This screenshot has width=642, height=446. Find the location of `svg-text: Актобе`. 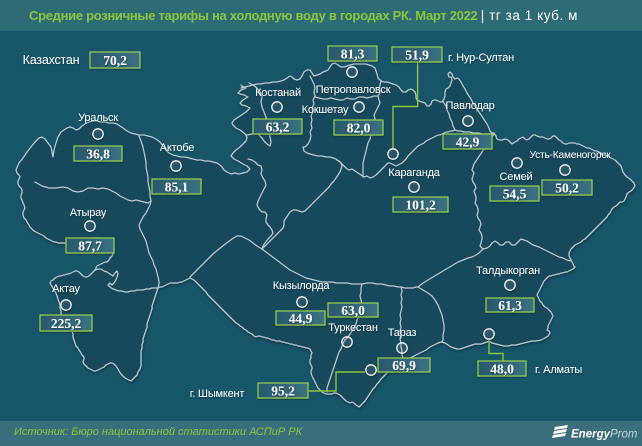

svg-text: Актобе is located at coordinates (177, 148).